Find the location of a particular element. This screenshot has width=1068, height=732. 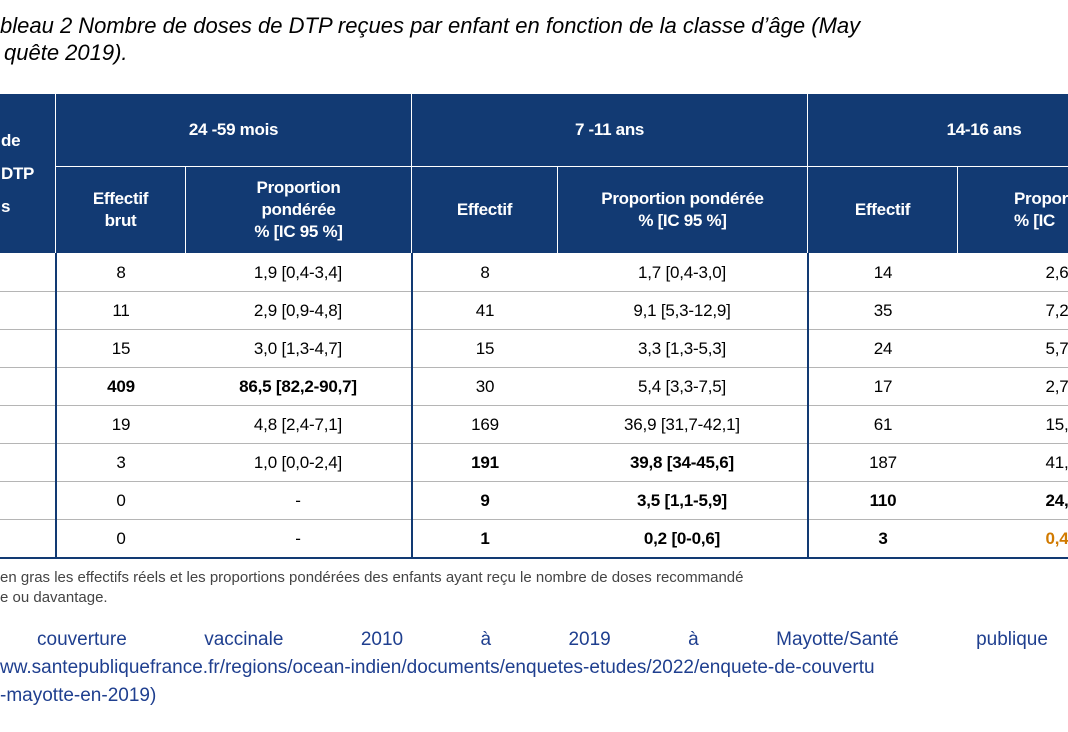

table-cell: 36,9 [31,7-42,1] is located at coordinates (683, 424).